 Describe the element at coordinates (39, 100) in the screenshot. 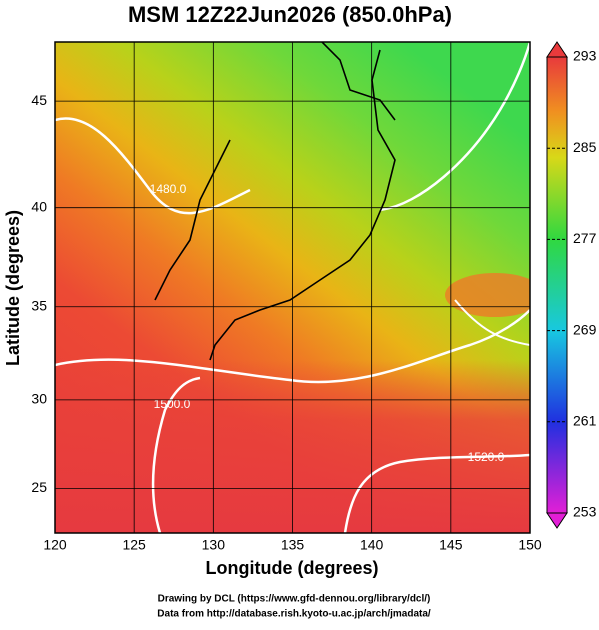

I see `y-tick-label: 45` at that location.